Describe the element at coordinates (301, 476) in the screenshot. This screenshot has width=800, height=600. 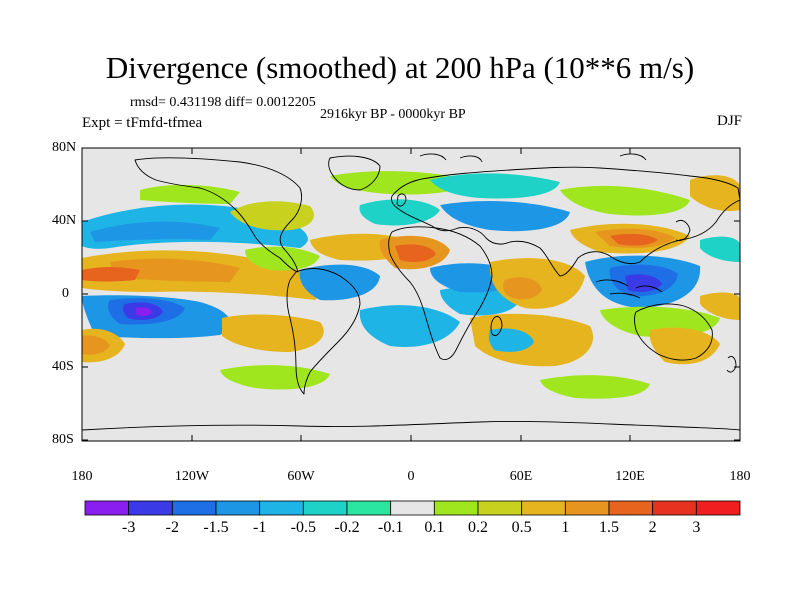
I see `lon-tick-label: 60W` at that location.